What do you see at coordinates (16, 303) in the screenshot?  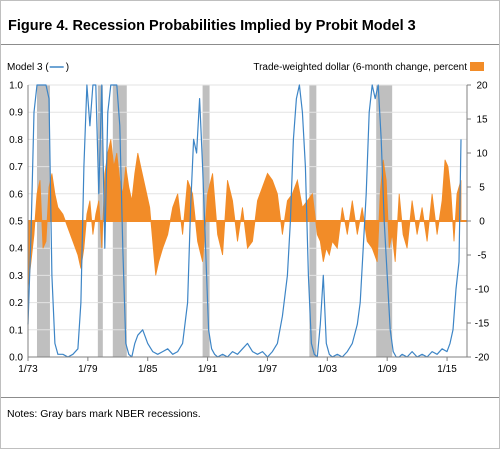 I see `left-tick-label: 0.2` at bounding box center [16, 303].